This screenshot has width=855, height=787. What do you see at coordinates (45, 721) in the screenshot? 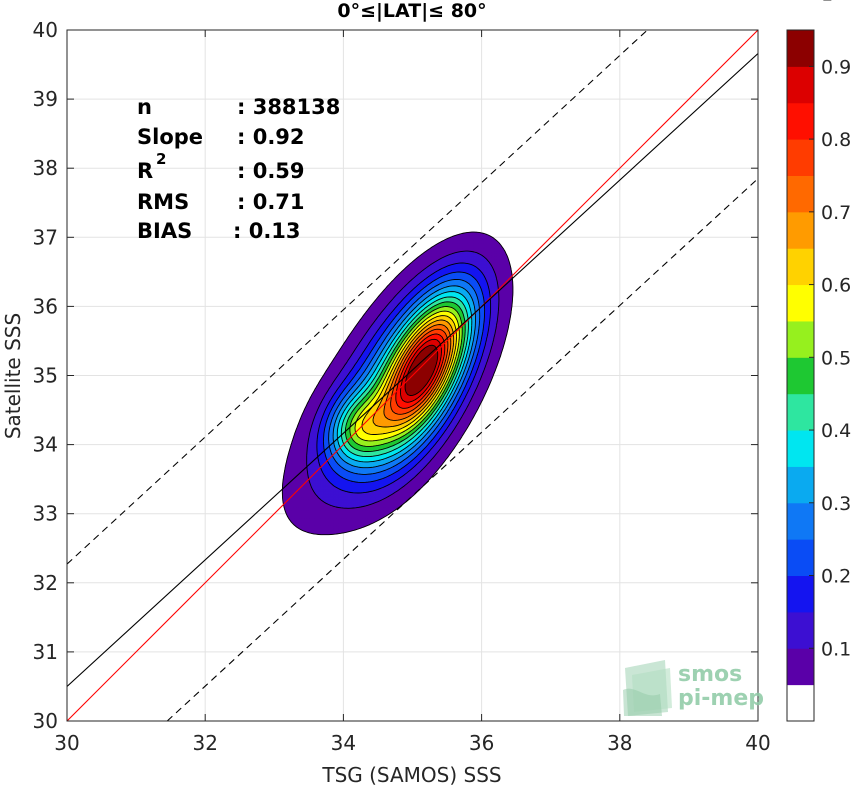
I see `y-tick-label: 30` at bounding box center [45, 721].